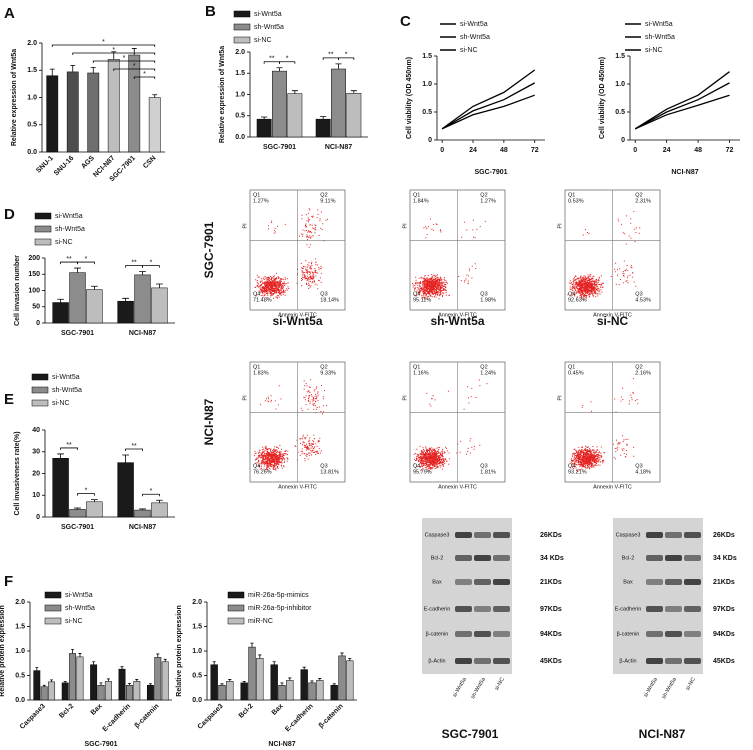  I want to click on band-size: 34 KDs, so click(552, 558).